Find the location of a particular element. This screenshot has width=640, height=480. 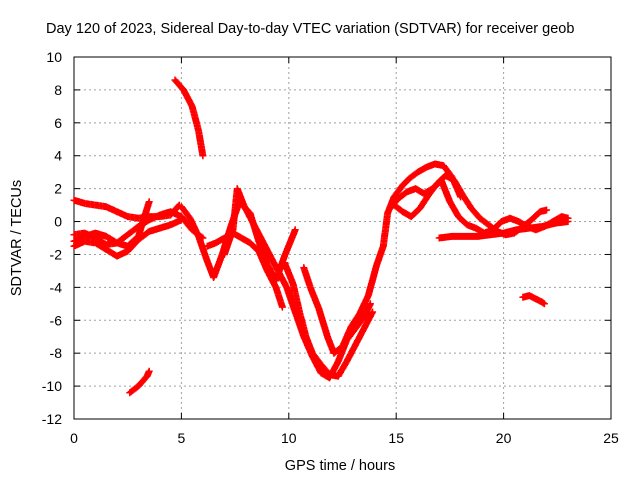

x-tick-label: 20 is located at coordinates (504, 438).